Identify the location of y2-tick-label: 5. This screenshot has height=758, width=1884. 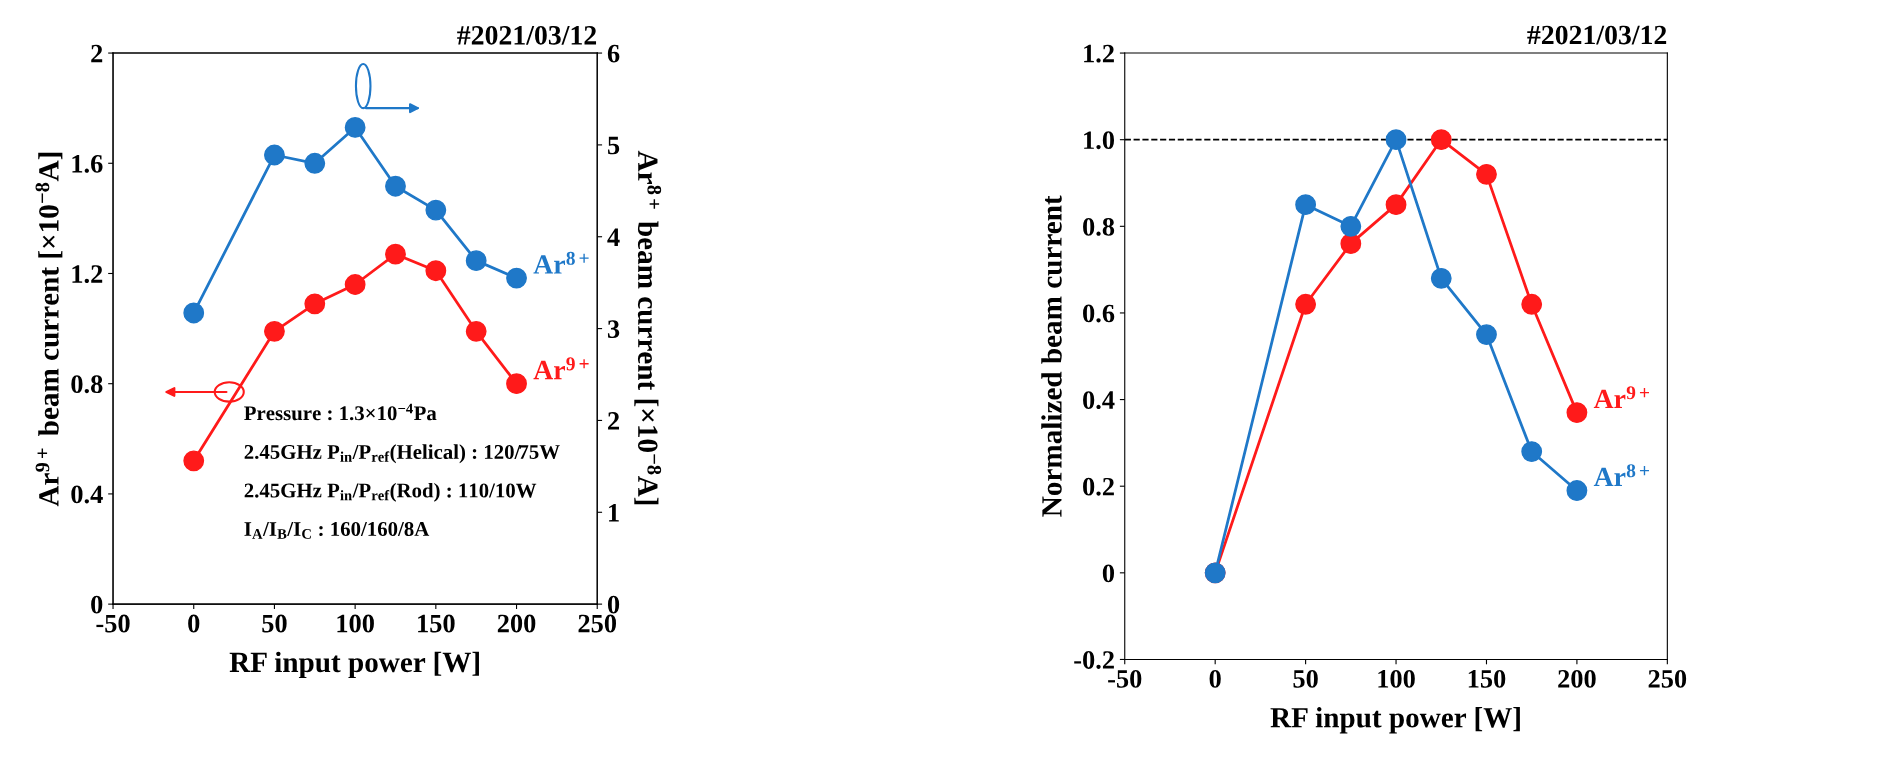
(614, 145).